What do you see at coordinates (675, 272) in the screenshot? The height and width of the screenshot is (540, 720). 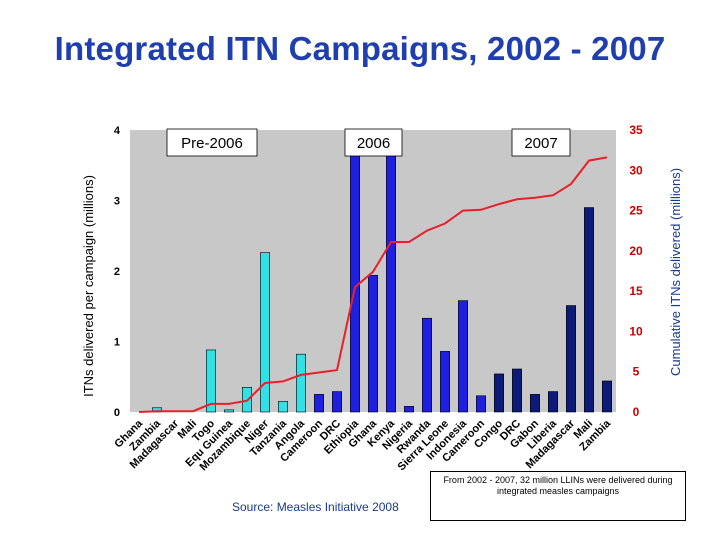 I see `y2-axis-label: Cumulative ITNs delivered (millions)` at bounding box center [675, 272].